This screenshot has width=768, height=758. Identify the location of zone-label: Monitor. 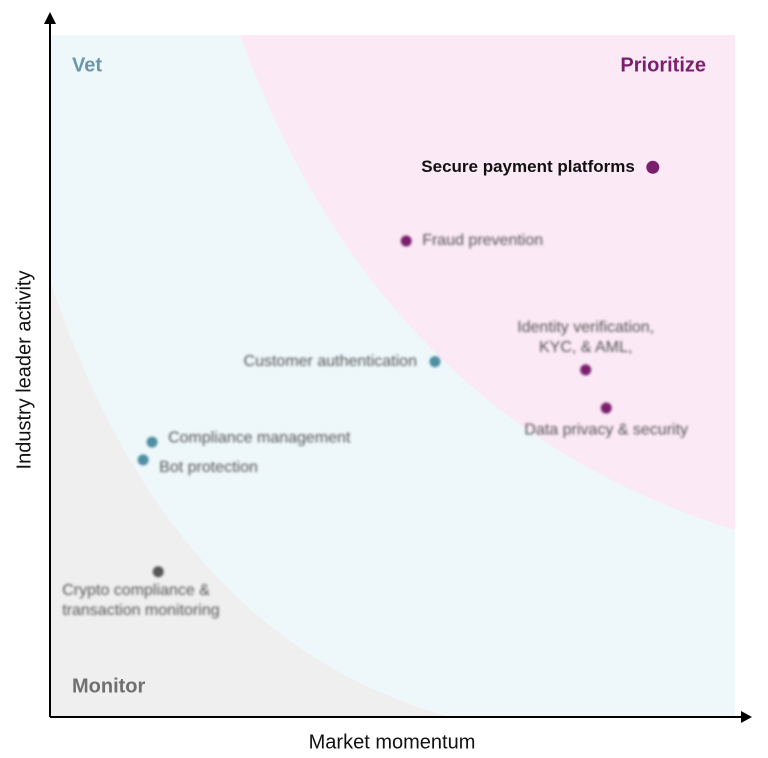
(109, 686).